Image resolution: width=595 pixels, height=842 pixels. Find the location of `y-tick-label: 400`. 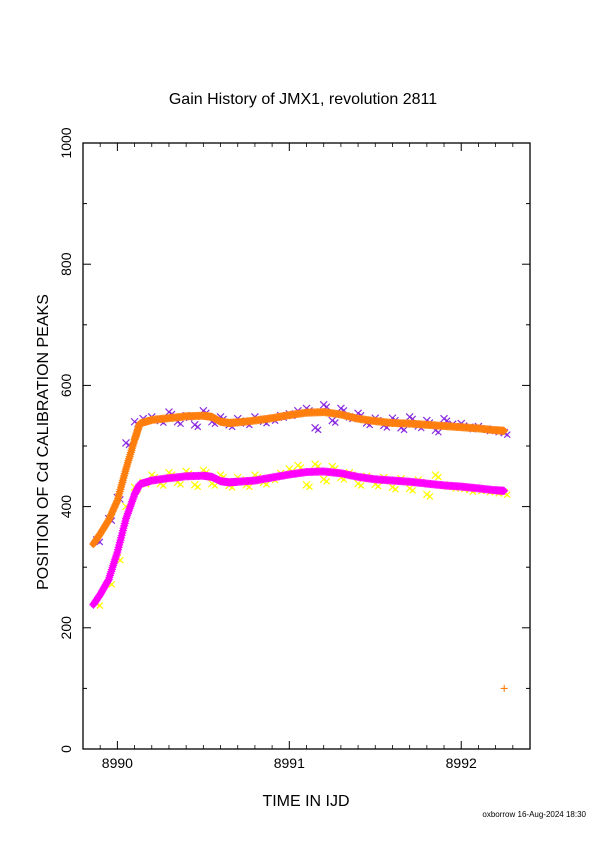

y-tick-label: 400 is located at coordinates (66, 507).